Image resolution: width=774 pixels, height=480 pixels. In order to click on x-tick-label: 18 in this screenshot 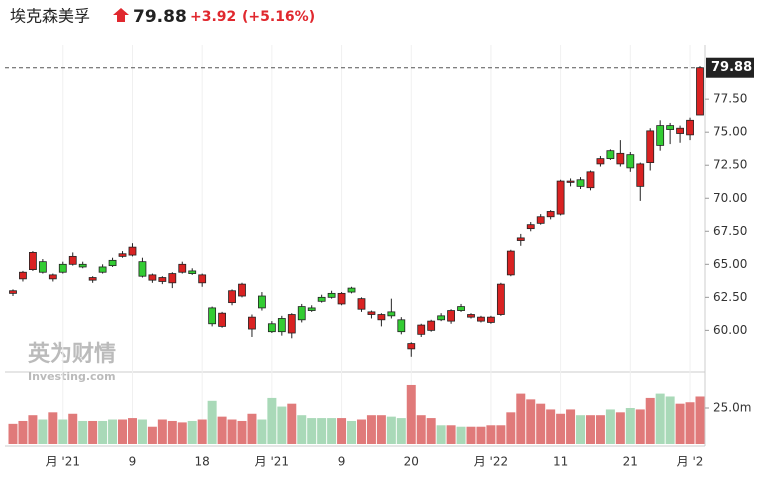, I will do `click(202, 462)`.